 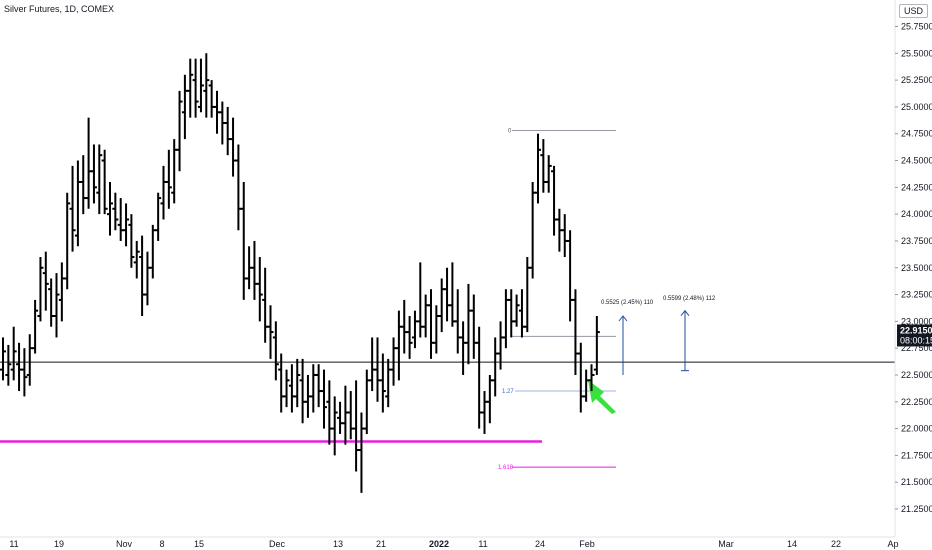 I want to click on price-tick-label: 22.7500, so click(x=916, y=348).